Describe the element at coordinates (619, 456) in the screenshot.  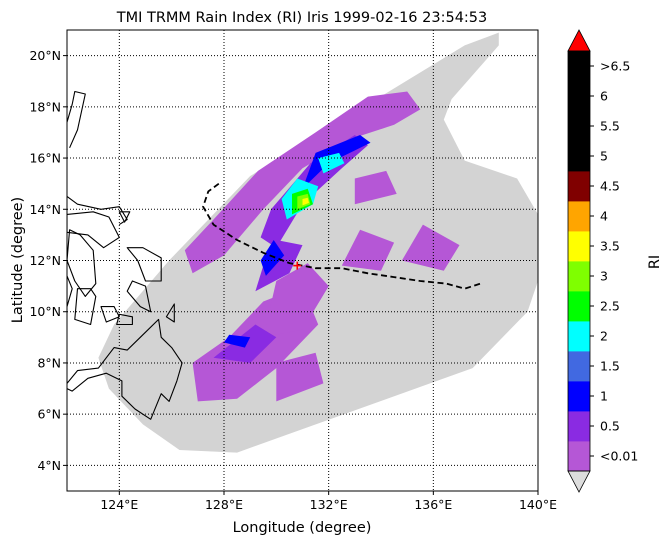
I see `colorbar-tick-label: <0.01` at that location.